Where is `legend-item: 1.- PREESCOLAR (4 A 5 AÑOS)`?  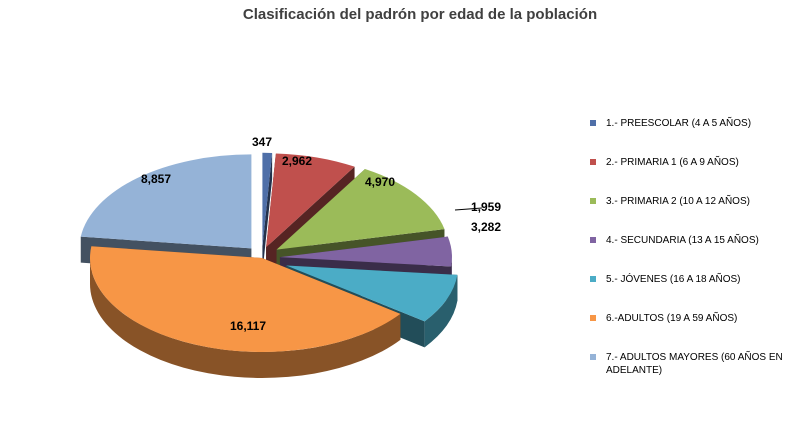
legend-item: 1.- PREESCOLAR (4 A 5 AÑOS) is located at coordinates (690, 123).